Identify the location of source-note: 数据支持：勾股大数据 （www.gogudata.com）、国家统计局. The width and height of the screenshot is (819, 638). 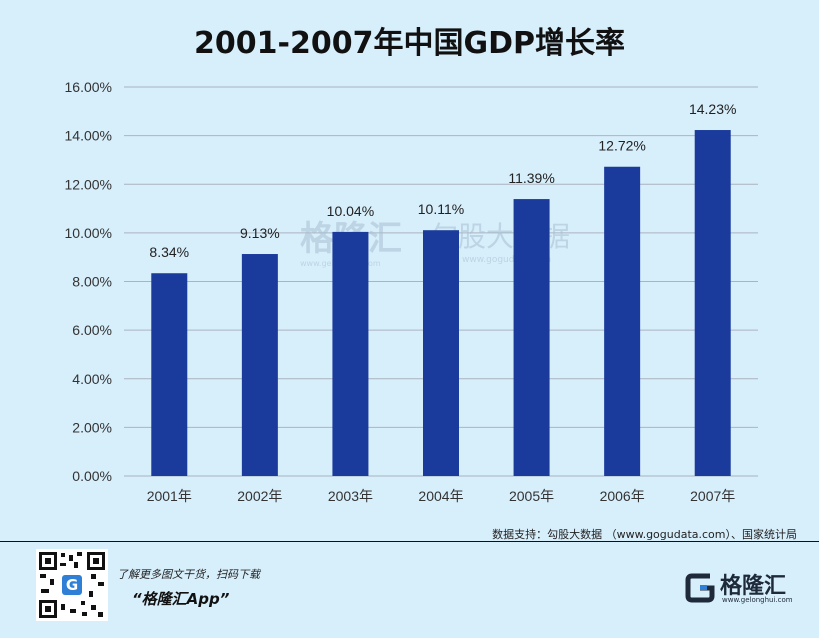
(644, 534).